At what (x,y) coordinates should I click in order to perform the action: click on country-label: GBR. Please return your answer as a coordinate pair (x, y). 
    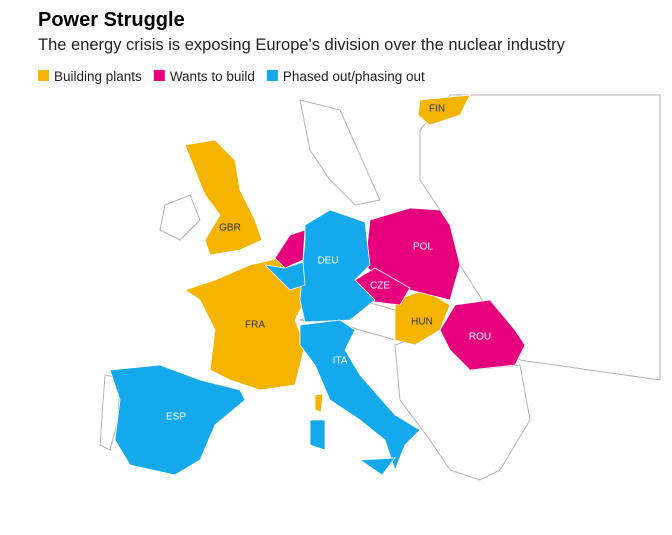
    Looking at the image, I should click on (230, 228).